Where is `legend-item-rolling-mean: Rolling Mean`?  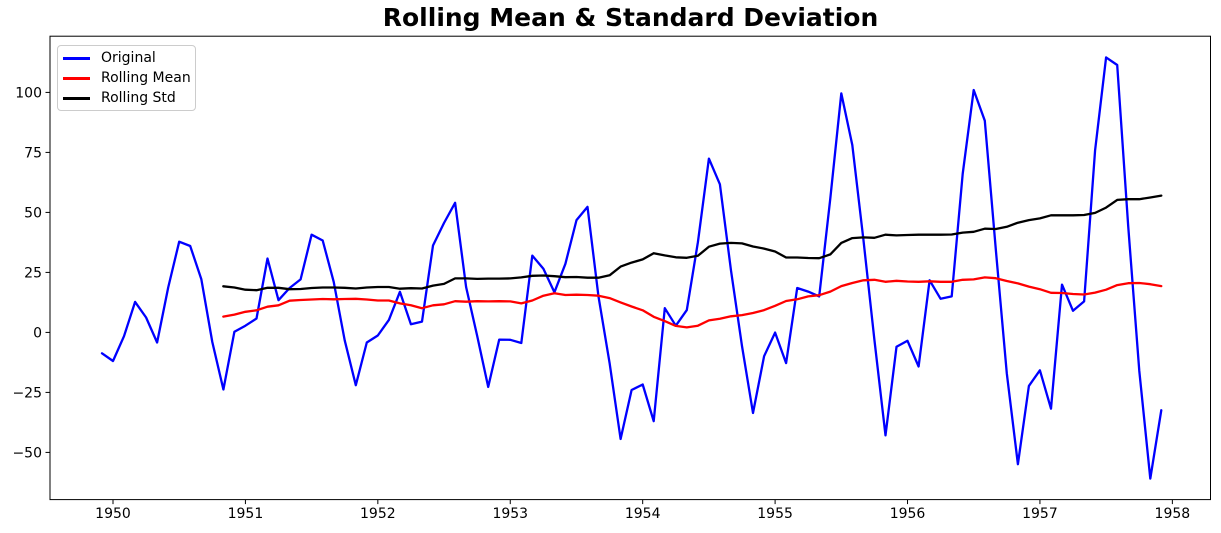 legend-item-rolling-mean: Rolling Mean is located at coordinates (127, 78).